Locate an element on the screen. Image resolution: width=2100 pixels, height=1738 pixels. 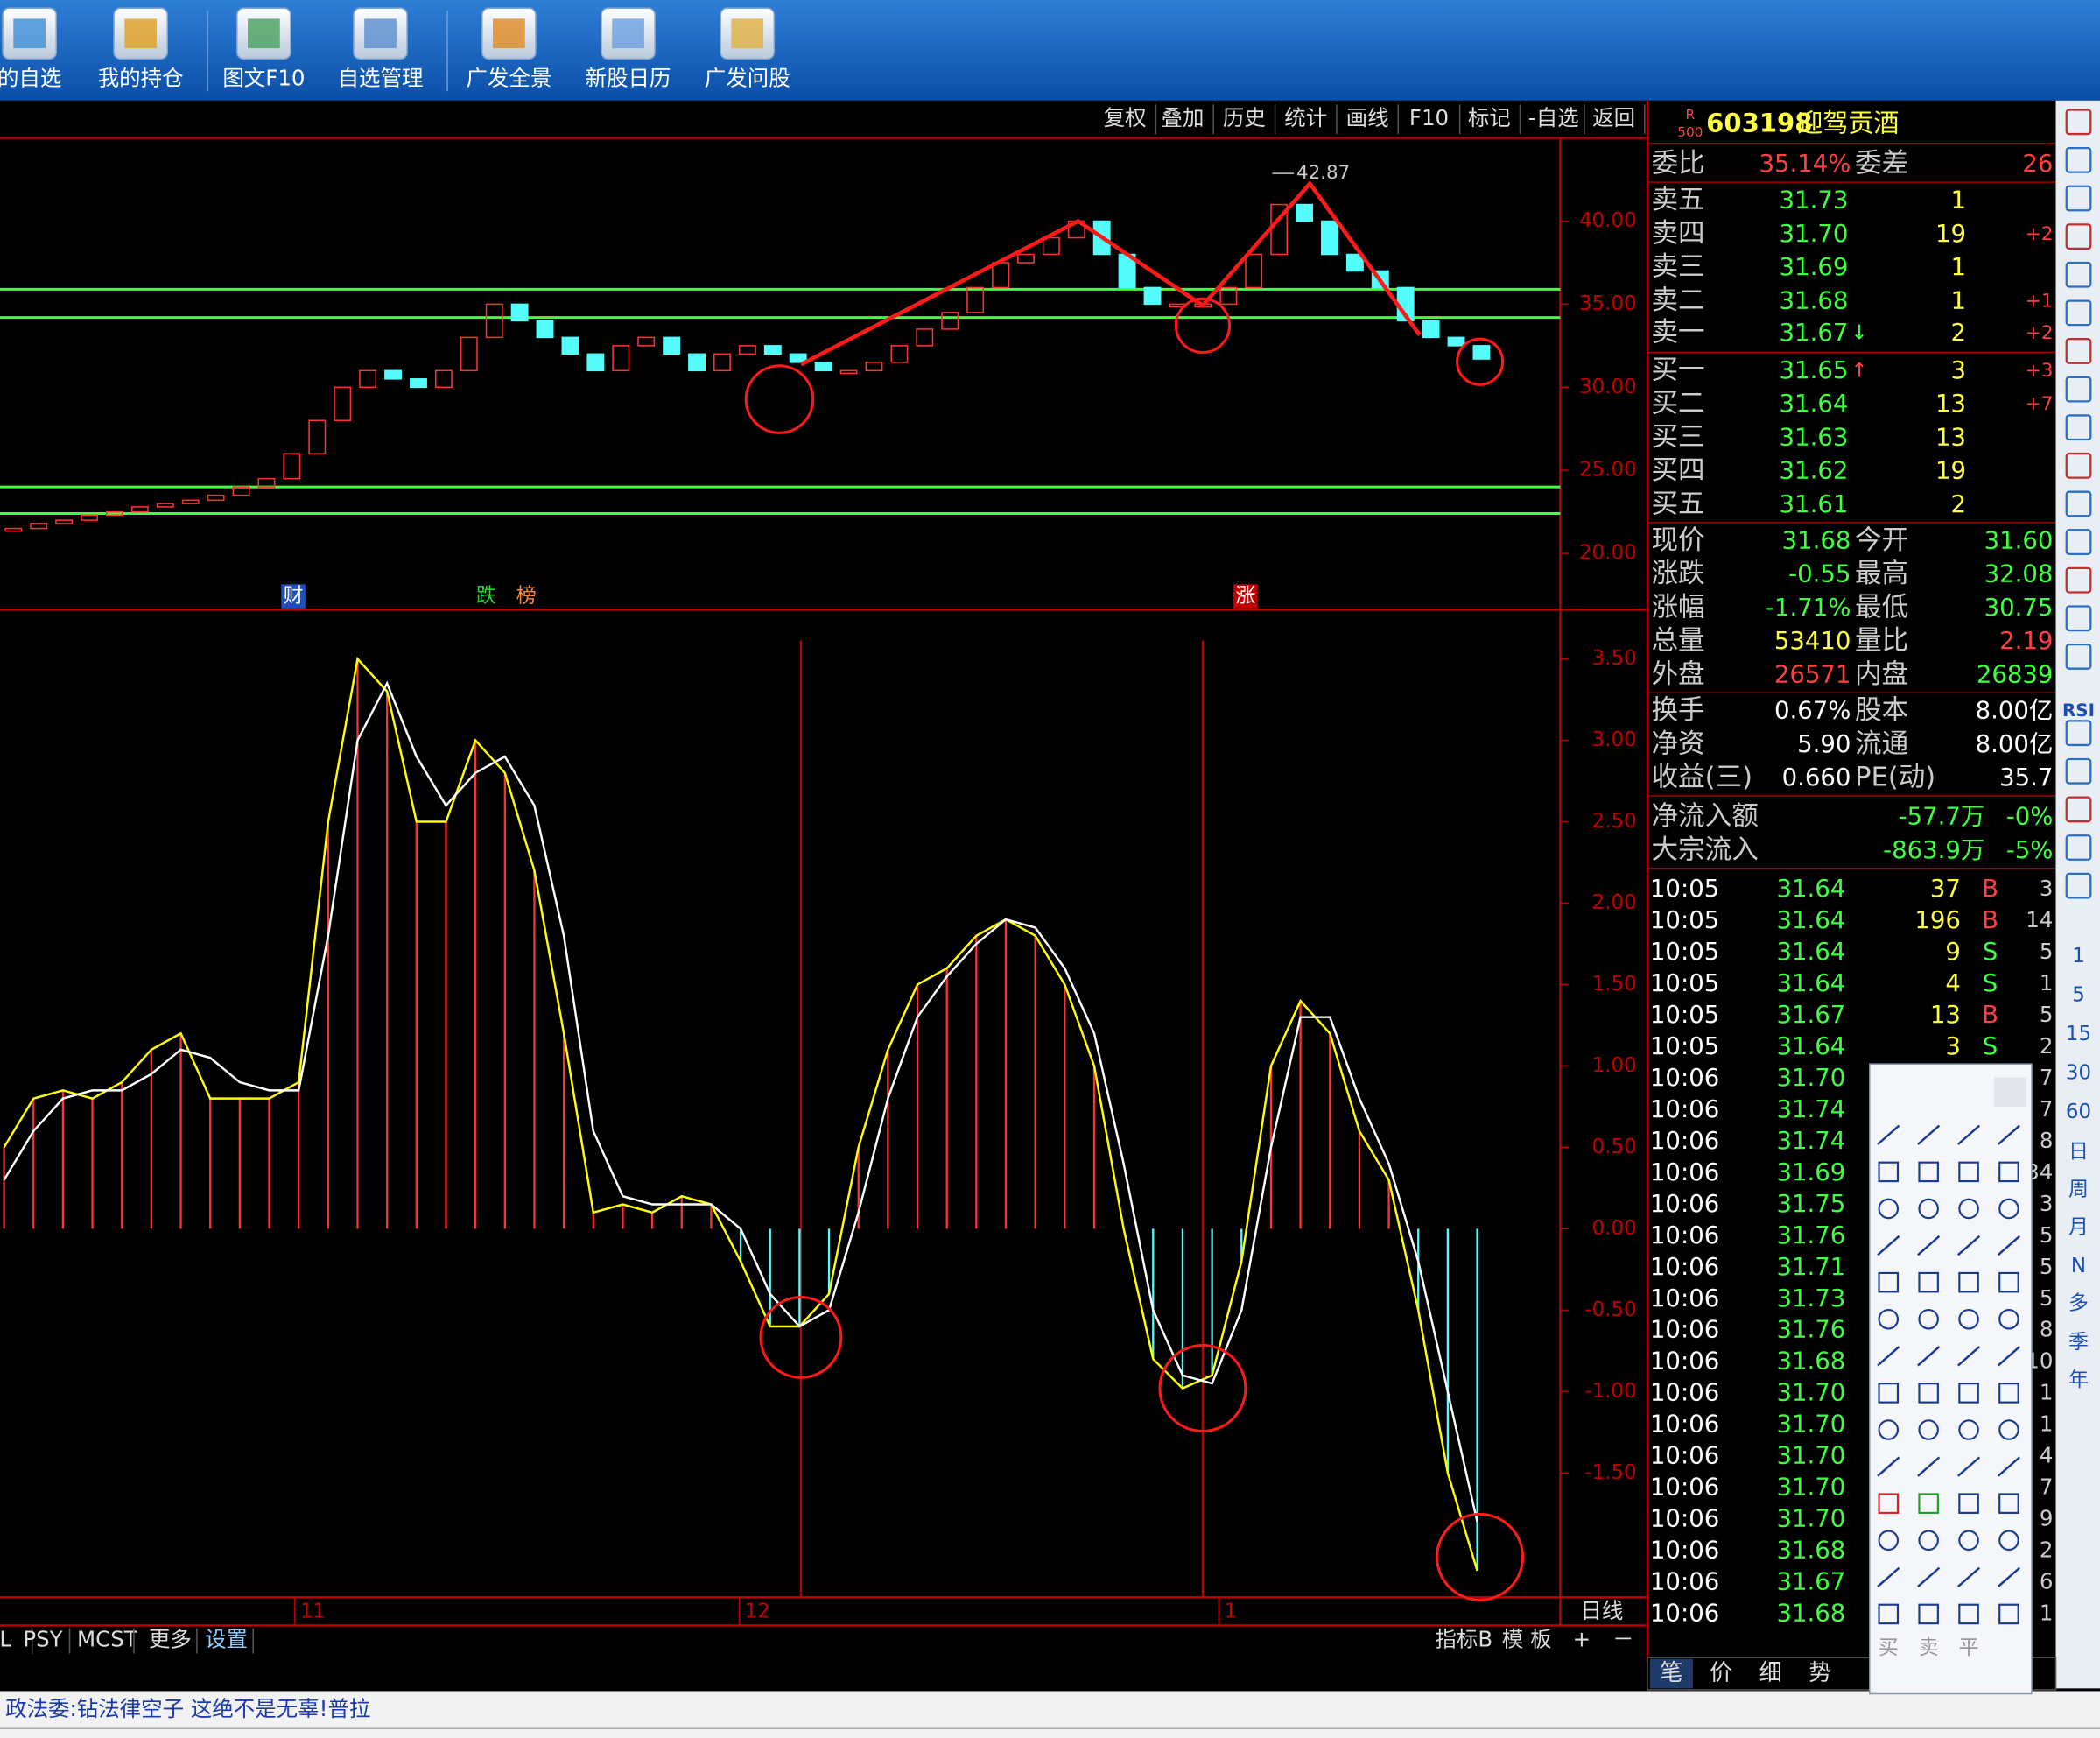
toolbar-label: 广发全景 is located at coordinates (508, 77).